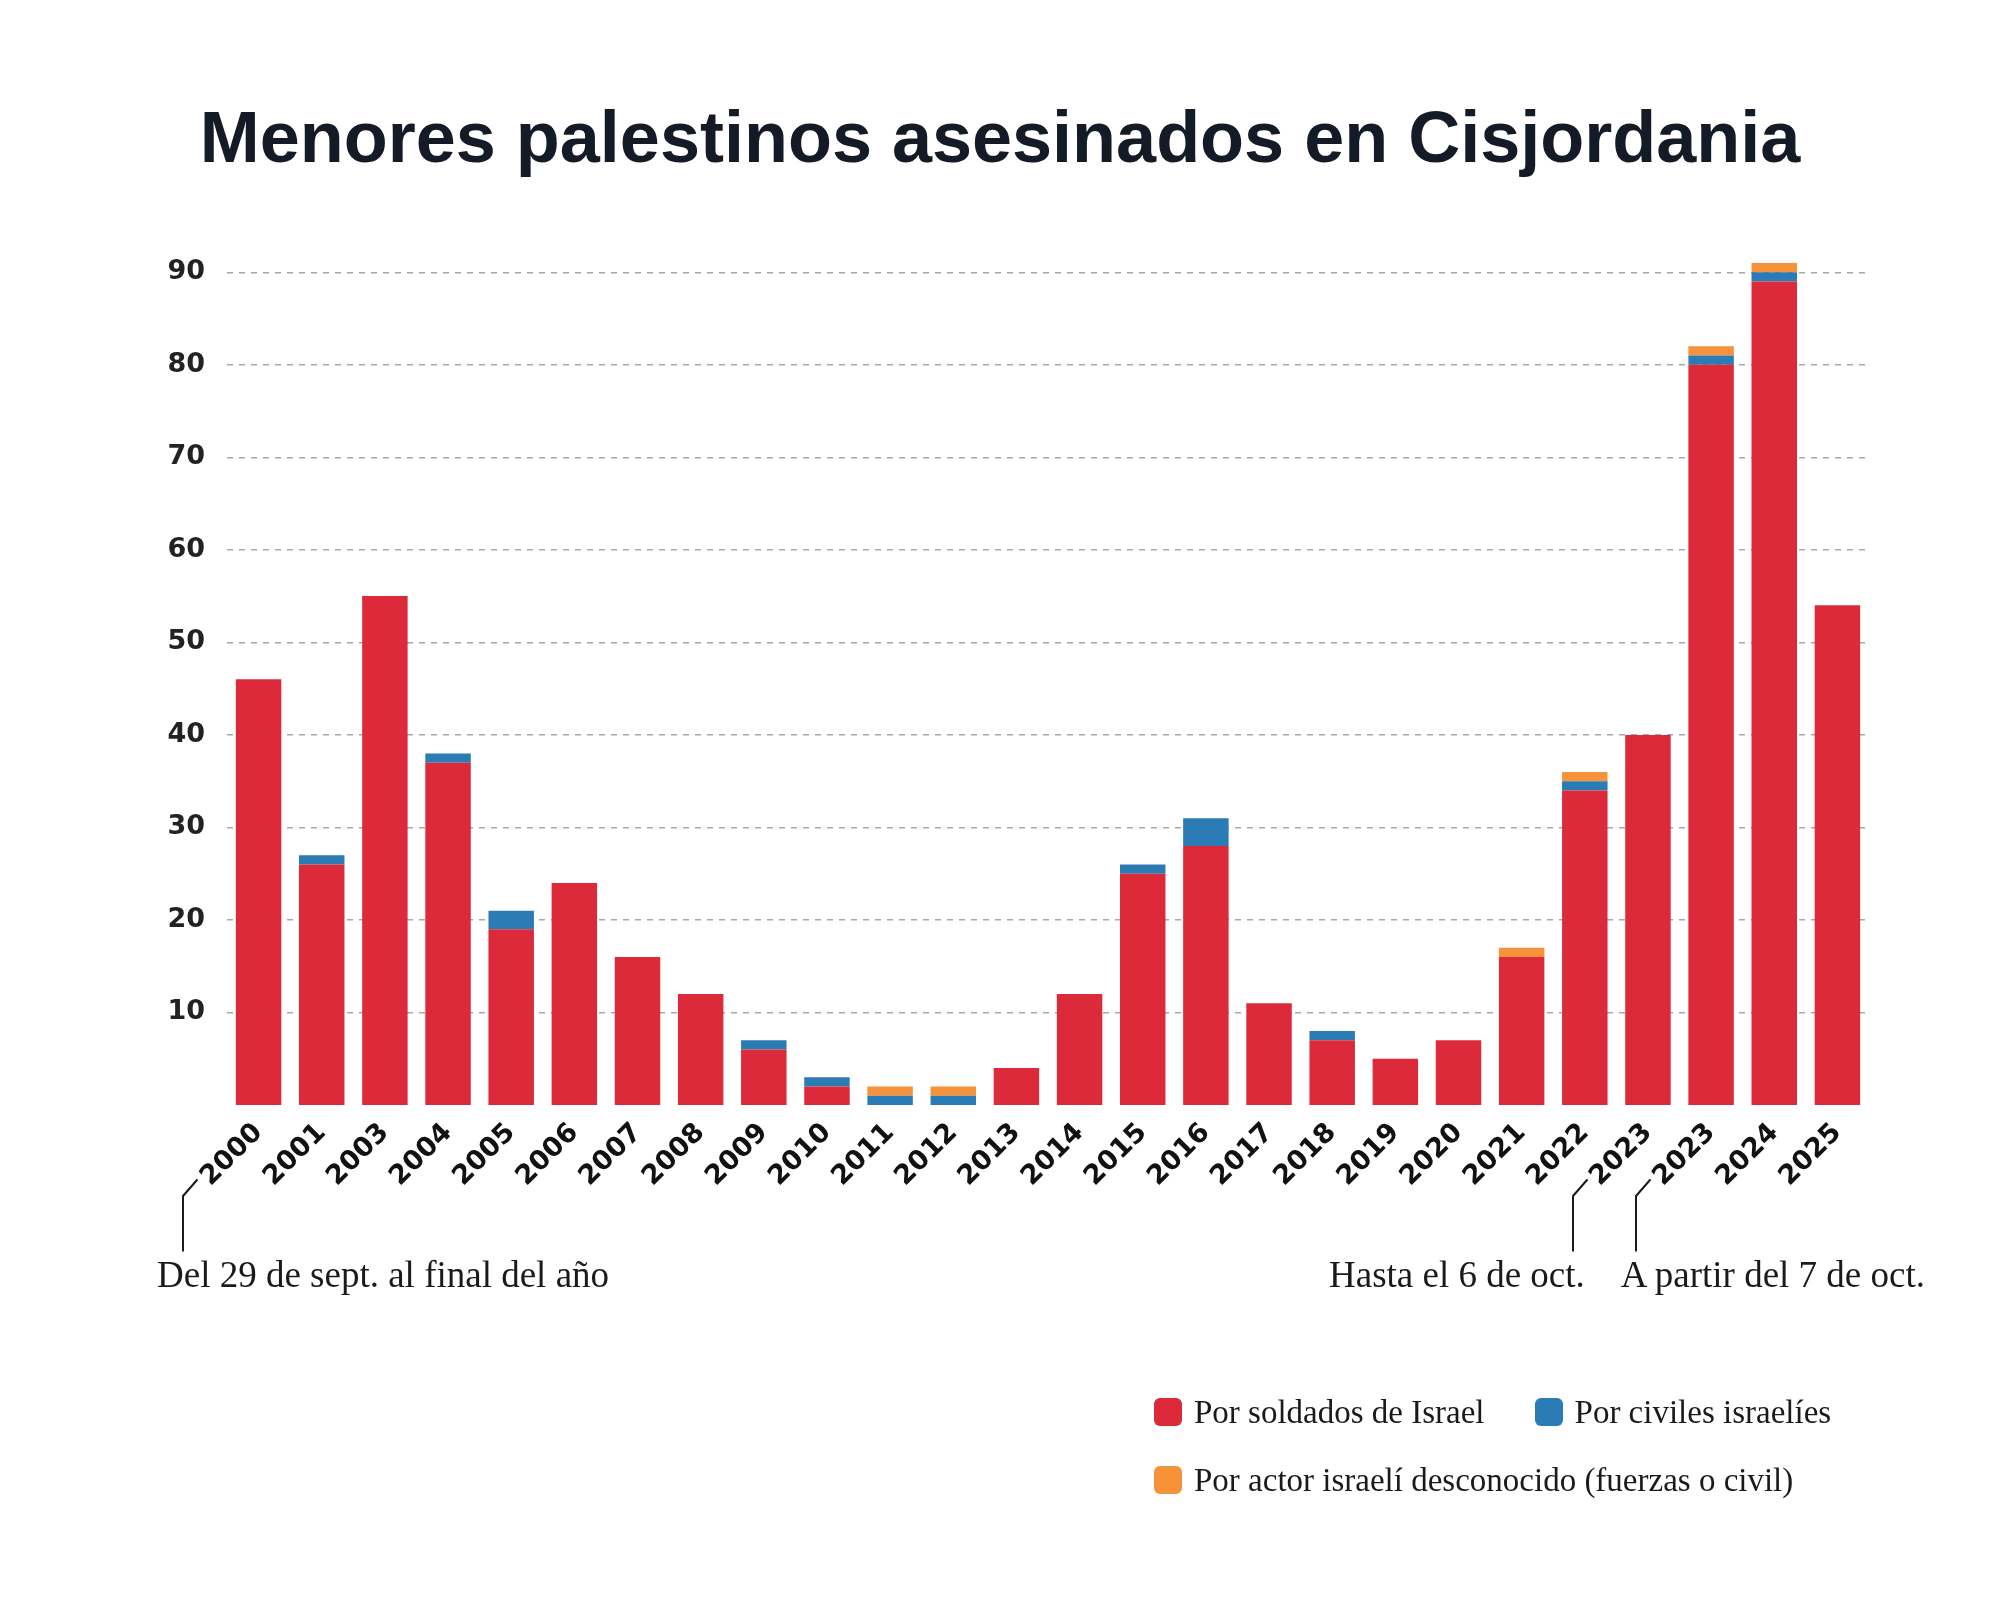 The width and height of the screenshot is (2000, 1599). What do you see at coordinates (186, 732) in the screenshot?
I see `y-tick-label: 40` at bounding box center [186, 732].